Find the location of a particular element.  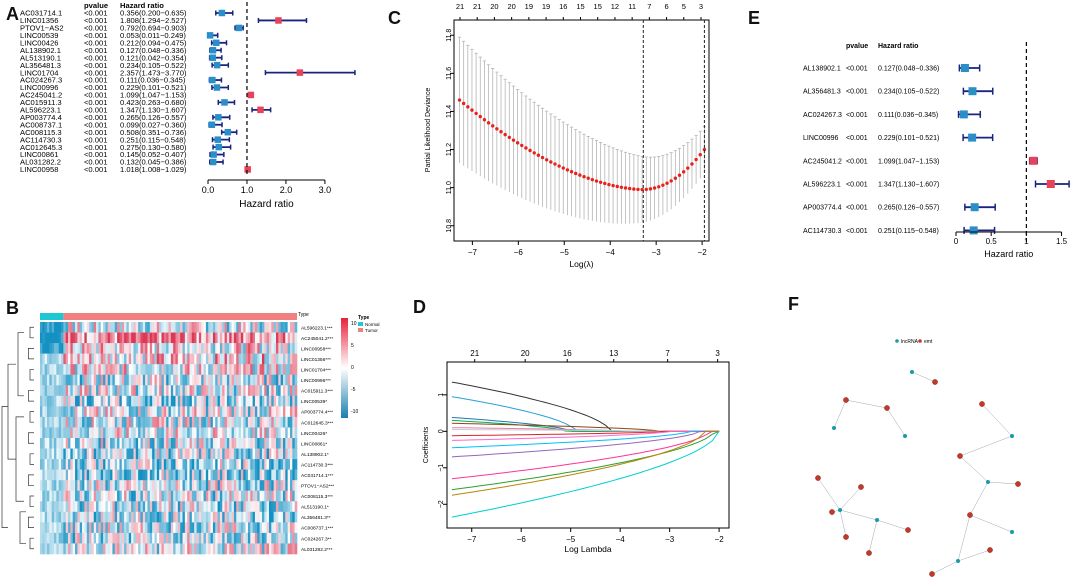

hazard-ratio-label: 2.357(1.473−3.770) is located at coordinates (153, 72).